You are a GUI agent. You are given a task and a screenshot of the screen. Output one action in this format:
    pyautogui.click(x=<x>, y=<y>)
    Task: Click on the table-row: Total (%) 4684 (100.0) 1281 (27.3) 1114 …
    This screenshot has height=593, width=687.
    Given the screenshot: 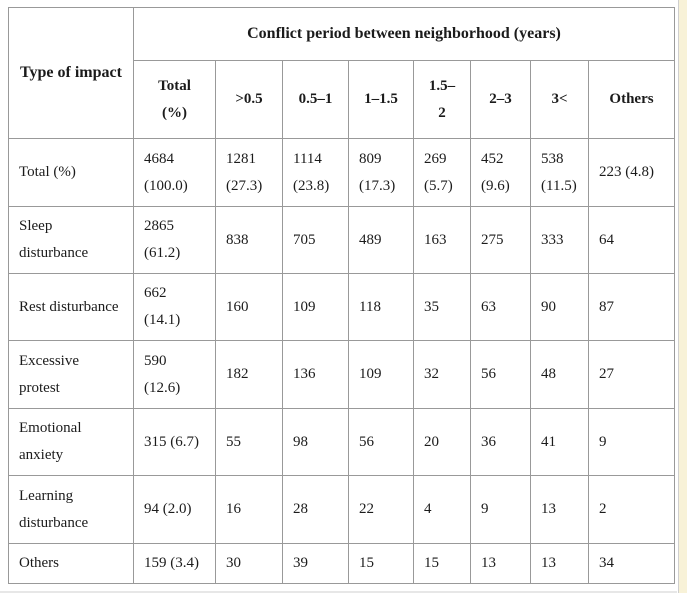 What is the action you would take?
    pyautogui.click(x=342, y=172)
    